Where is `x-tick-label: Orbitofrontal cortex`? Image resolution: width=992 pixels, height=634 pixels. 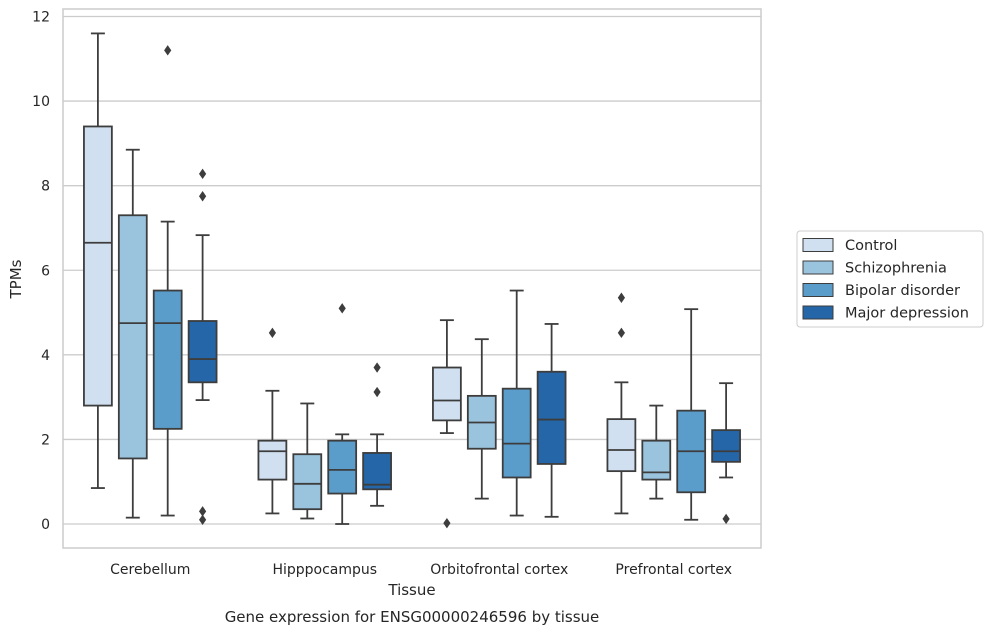 x-tick-label: Orbitofrontal cortex is located at coordinates (499, 570).